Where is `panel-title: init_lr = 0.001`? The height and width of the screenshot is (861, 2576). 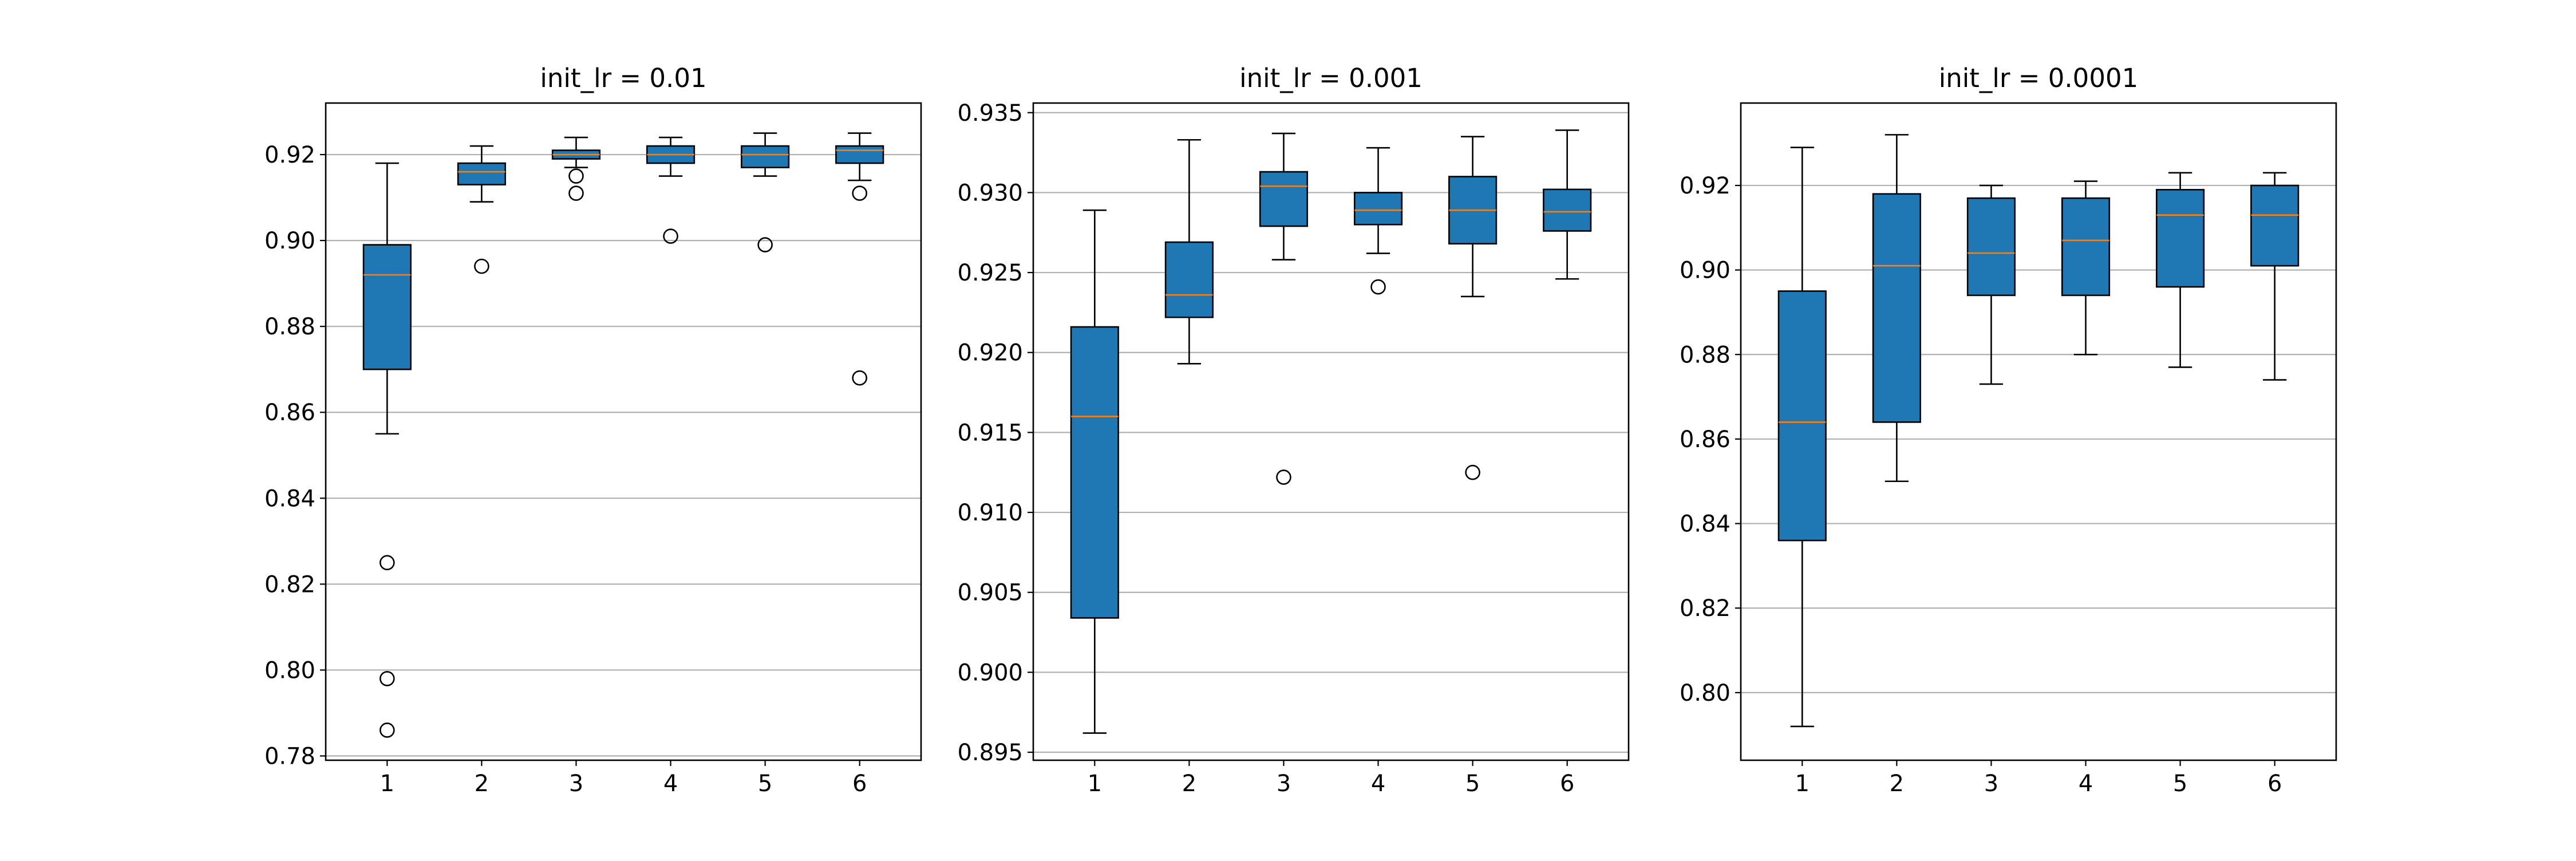 panel-title: init_lr = 0.001 is located at coordinates (1331, 78).